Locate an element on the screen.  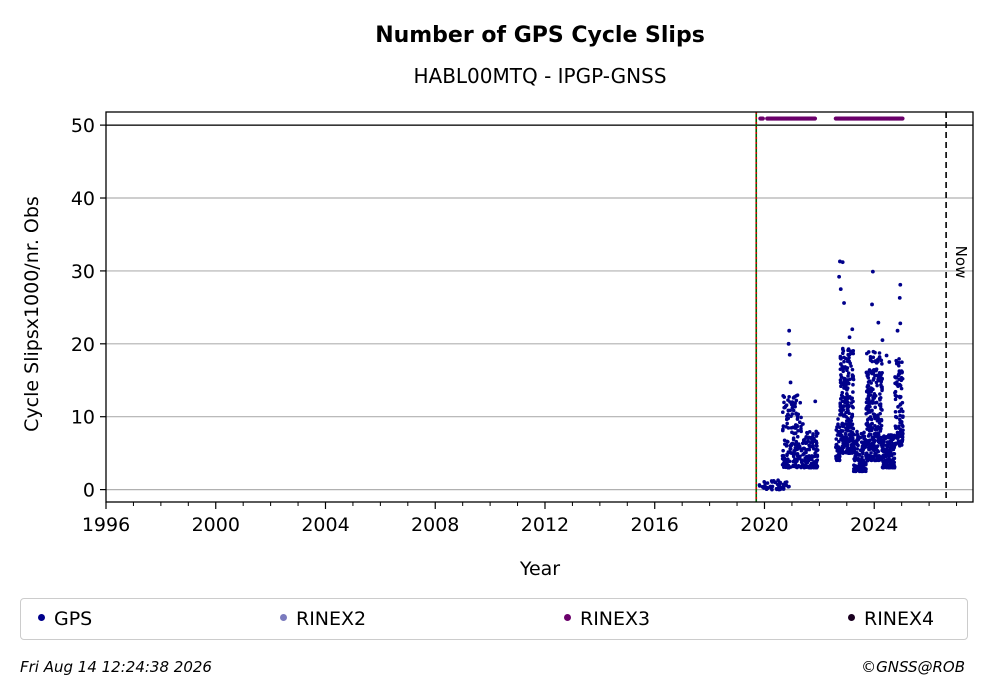
chart-subtitle: HABL00MTQ - IPGP-GNSS is located at coordinates (539, 76).